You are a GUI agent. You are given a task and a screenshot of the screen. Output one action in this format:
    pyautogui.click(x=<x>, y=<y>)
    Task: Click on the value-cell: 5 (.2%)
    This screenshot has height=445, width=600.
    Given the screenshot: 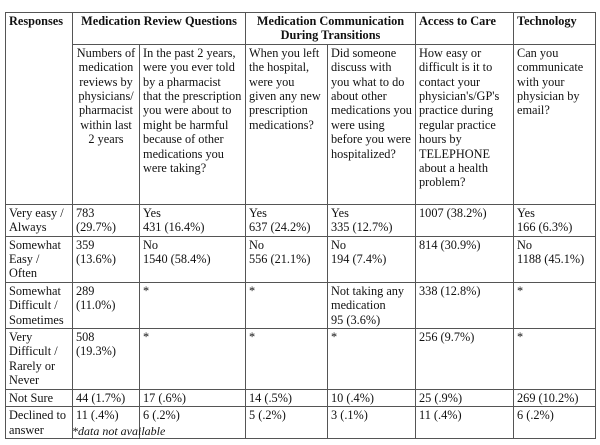 What is the action you would take?
    pyautogui.click(x=286, y=422)
    